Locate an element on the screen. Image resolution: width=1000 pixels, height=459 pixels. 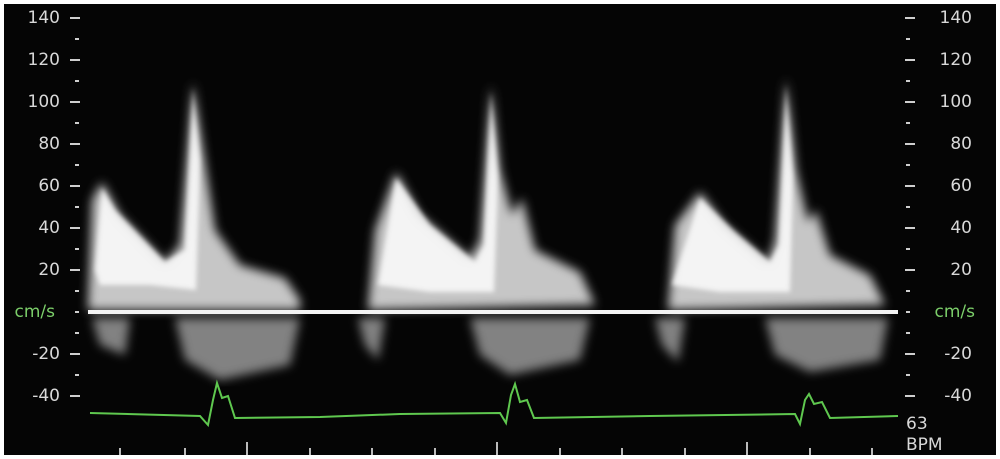
left-unit: cm/s is located at coordinates (35, 312).